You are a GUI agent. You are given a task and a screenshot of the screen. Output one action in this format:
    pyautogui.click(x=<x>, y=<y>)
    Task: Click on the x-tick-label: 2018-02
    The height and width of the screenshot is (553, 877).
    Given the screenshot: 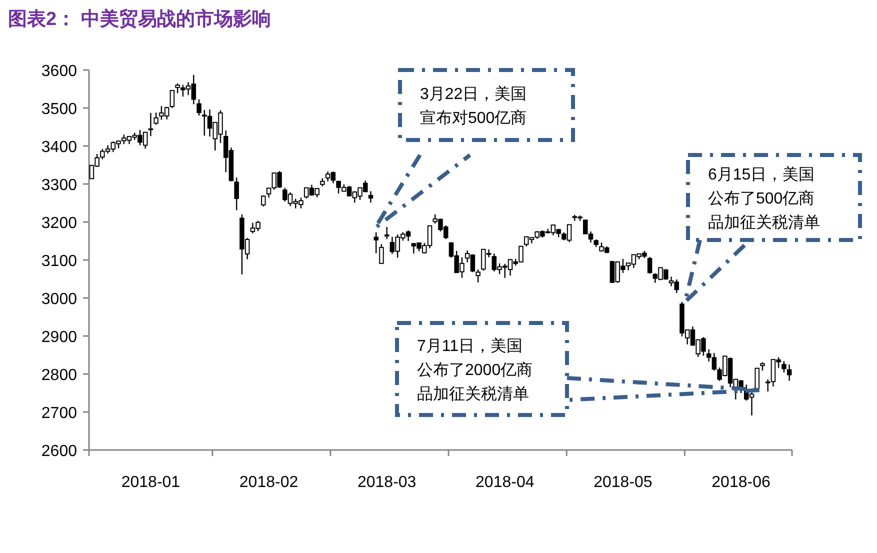 What is the action you would take?
    pyautogui.click(x=268, y=482)
    